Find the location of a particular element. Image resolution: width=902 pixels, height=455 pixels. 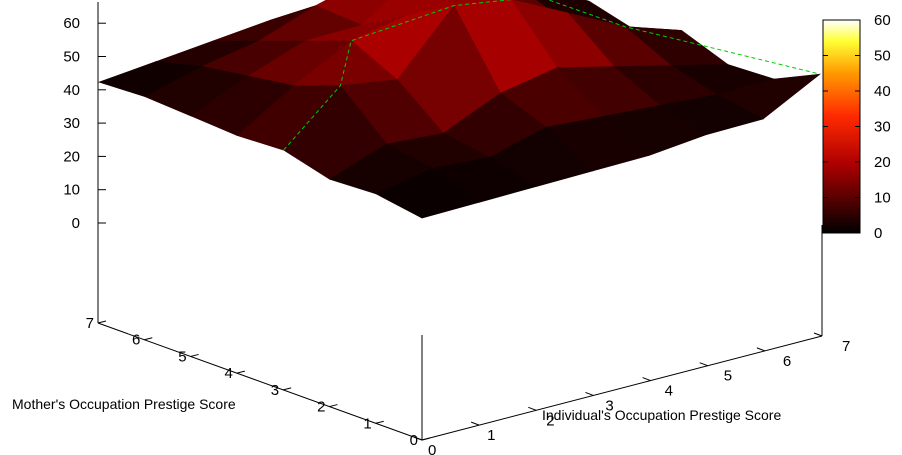

colorbar-tick-label: 10 is located at coordinates (882, 198).